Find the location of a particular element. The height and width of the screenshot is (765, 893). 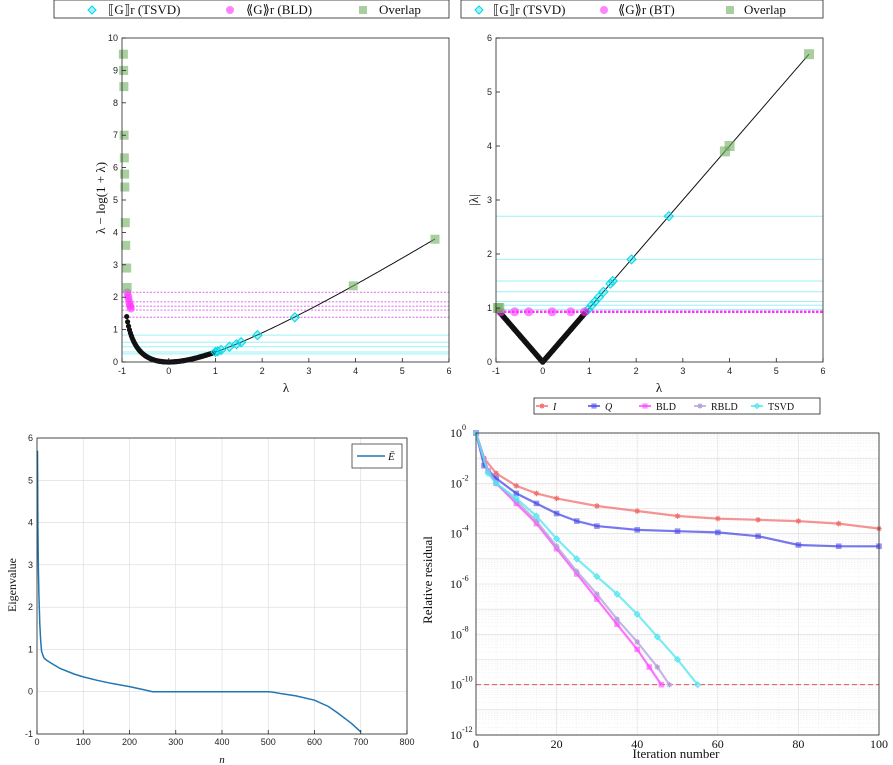

panel-c-xtick-label: 100 is located at coordinates (83, 742).